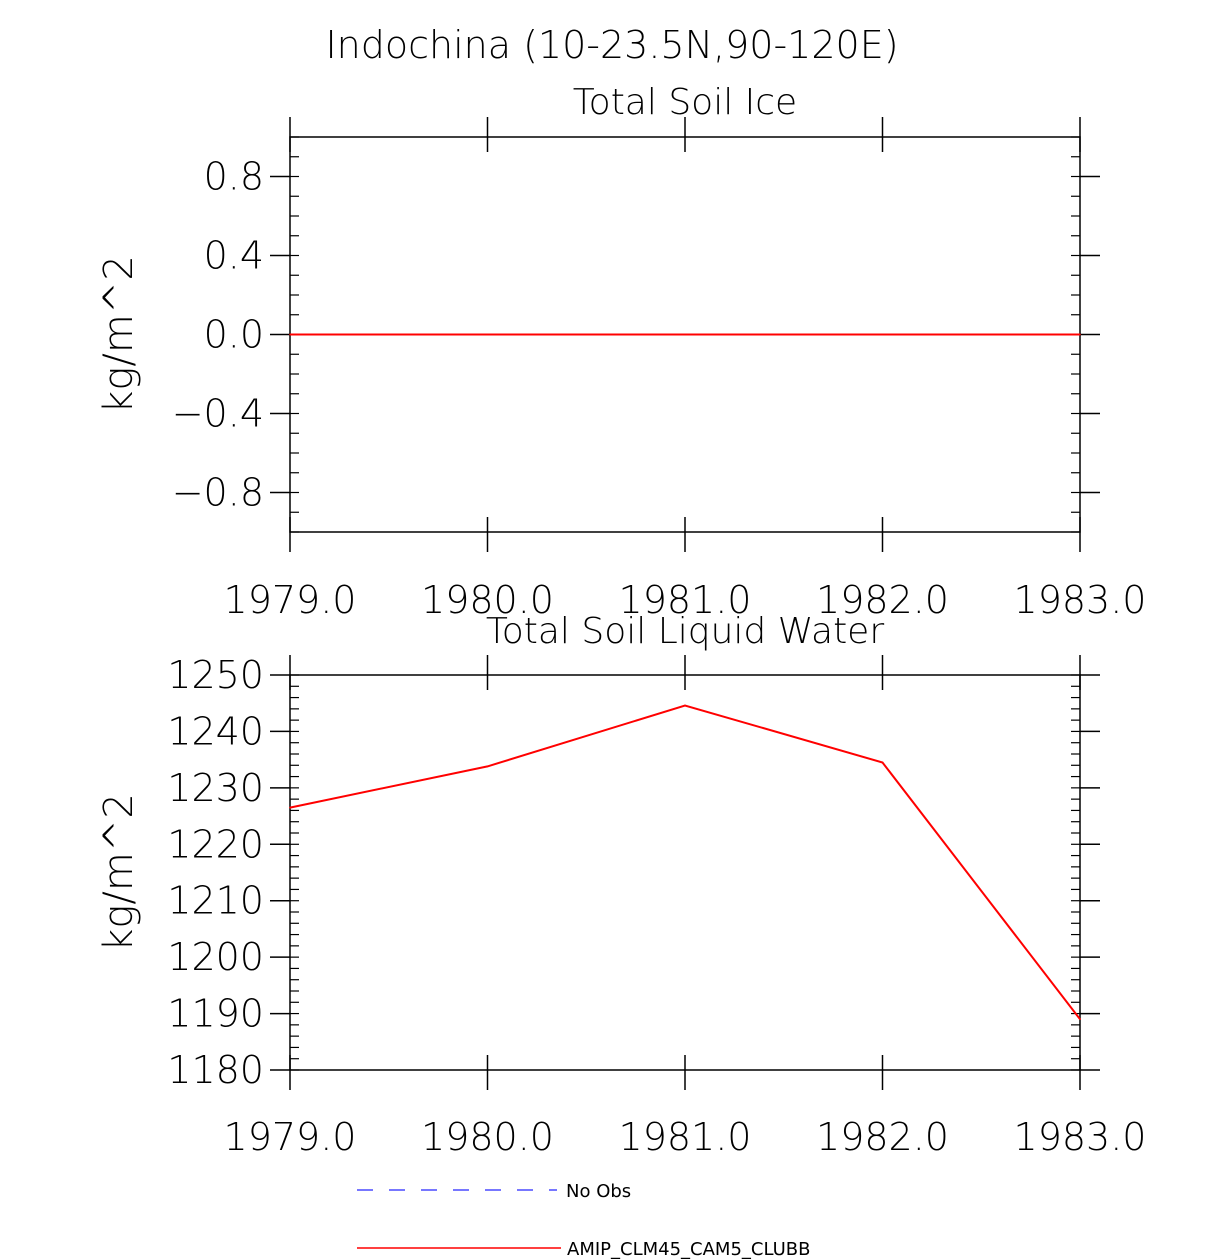 This screenshot has width=1224, height=1259. I want to click on y-tick-label: 1220, so click(215, 844).